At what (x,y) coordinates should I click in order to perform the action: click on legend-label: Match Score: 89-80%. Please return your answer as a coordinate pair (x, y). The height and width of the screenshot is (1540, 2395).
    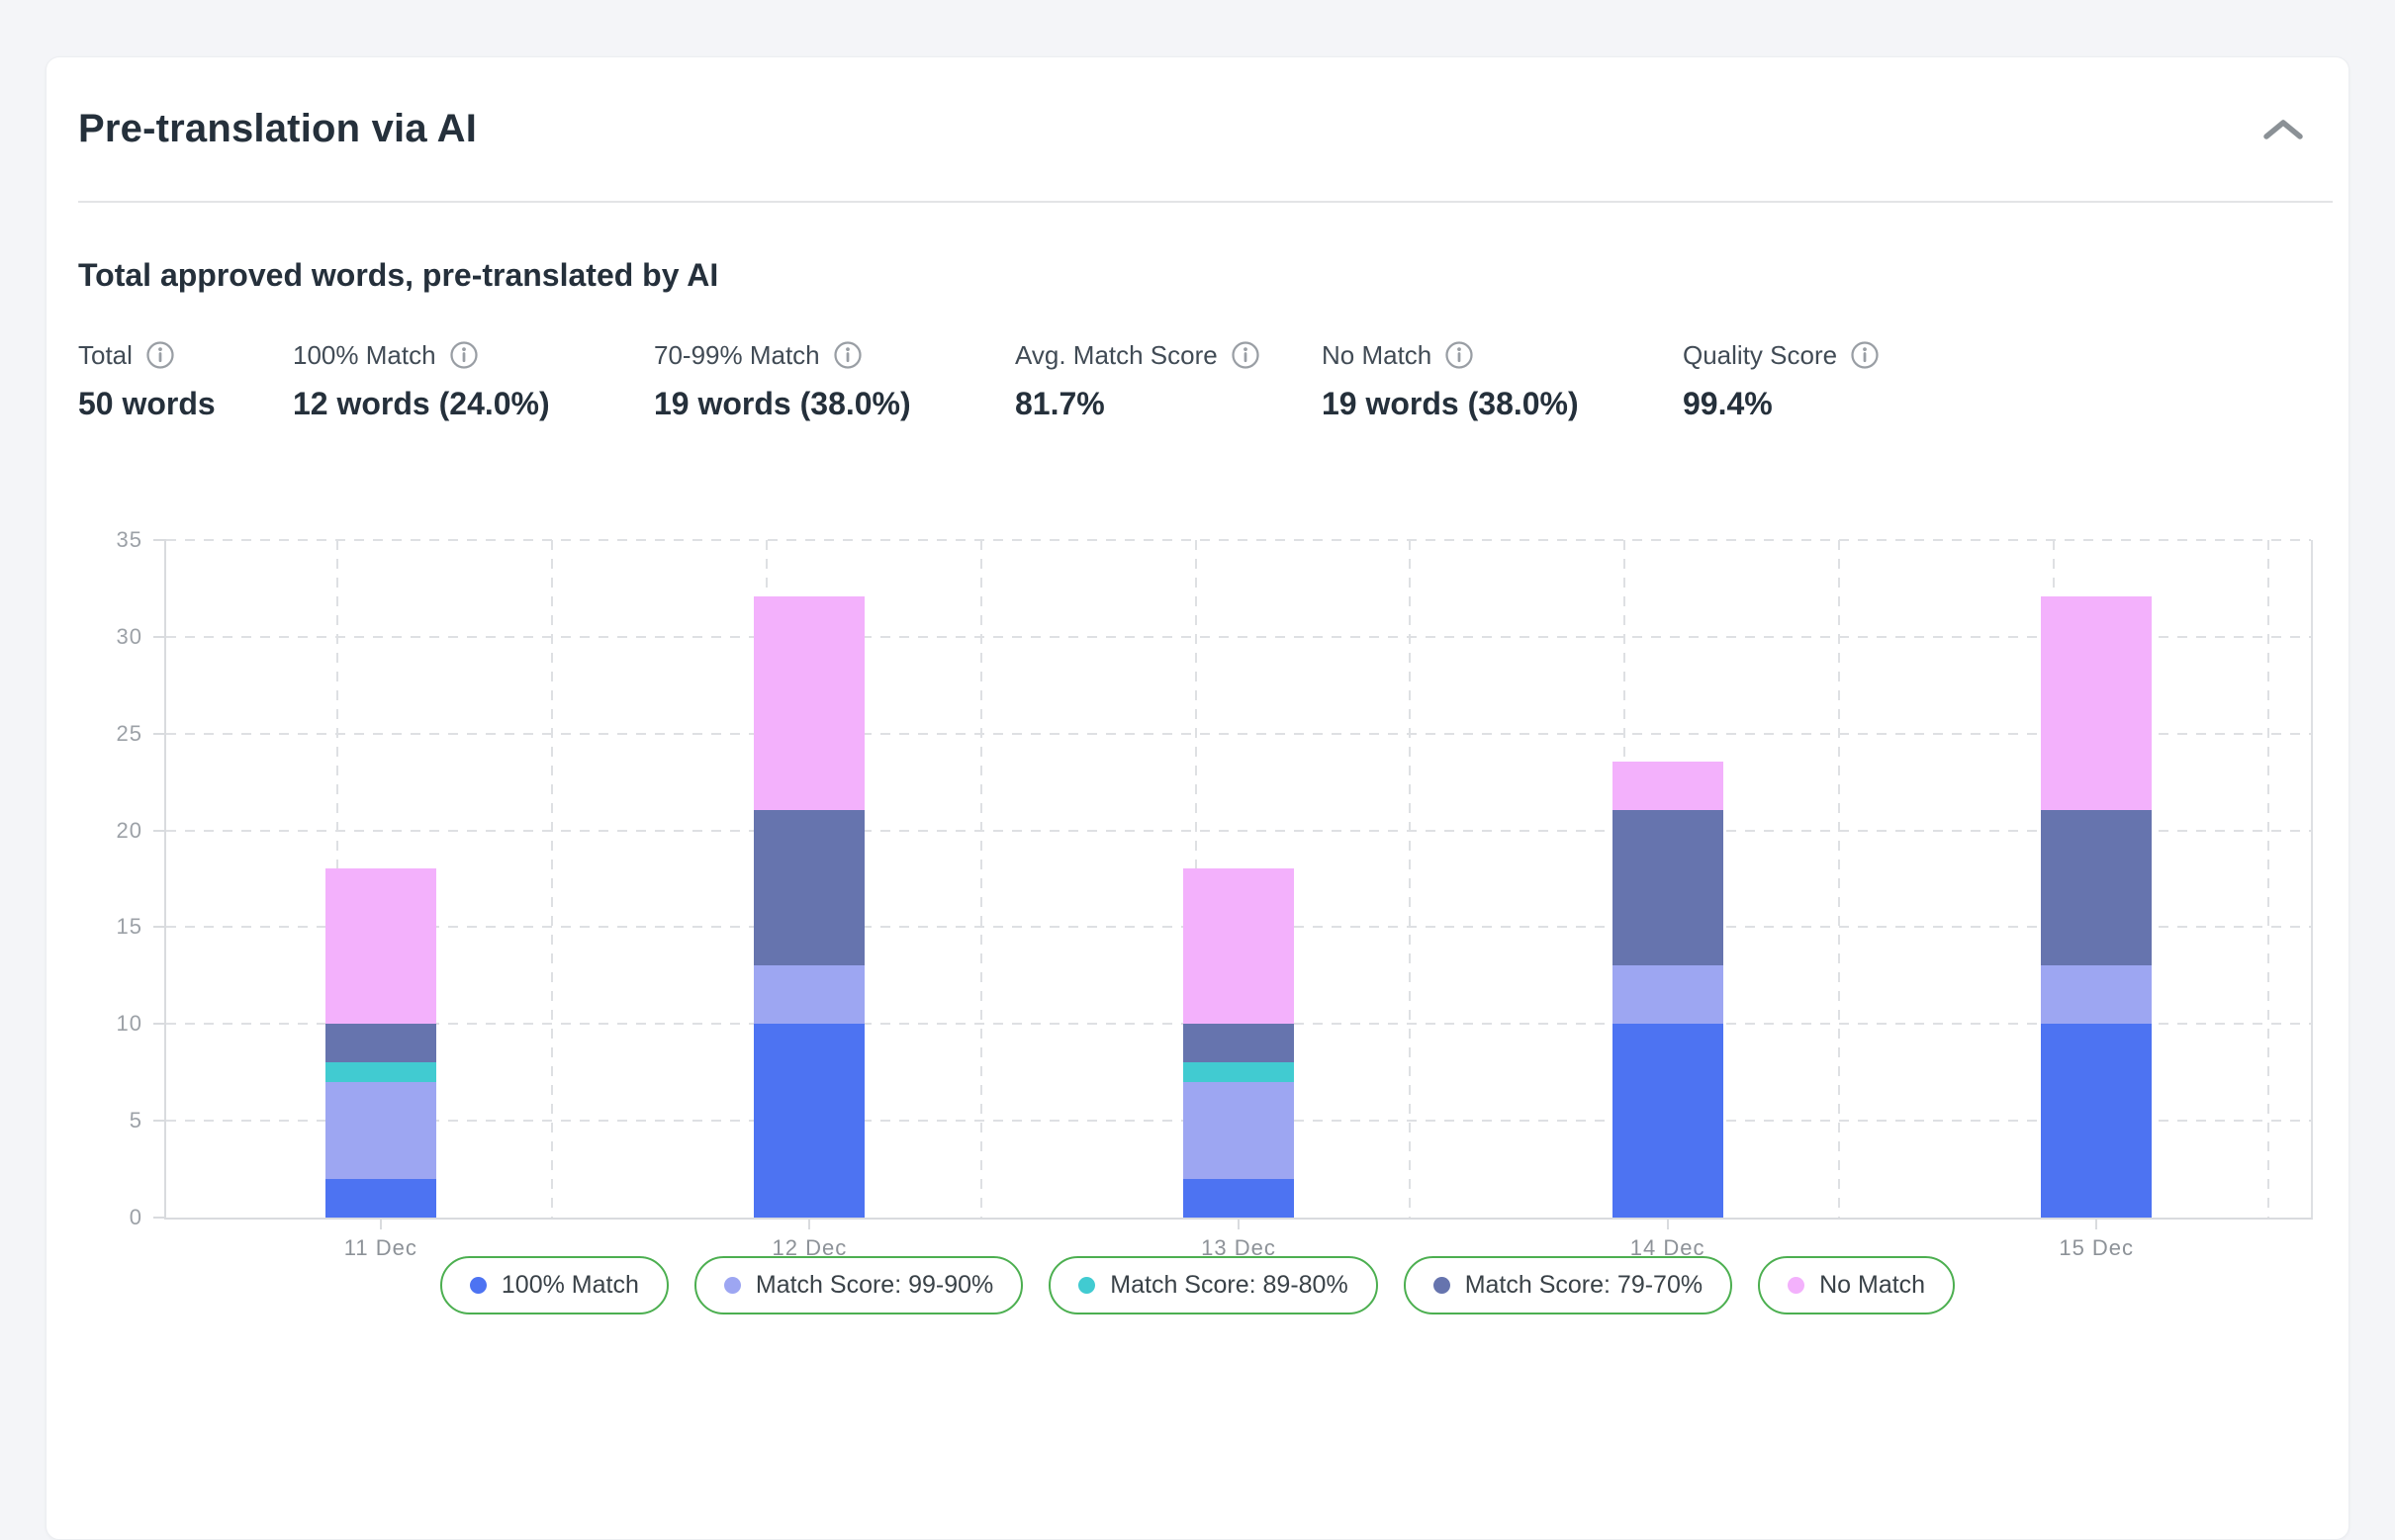
    Looking at the image, I should click on (1229, 1285).